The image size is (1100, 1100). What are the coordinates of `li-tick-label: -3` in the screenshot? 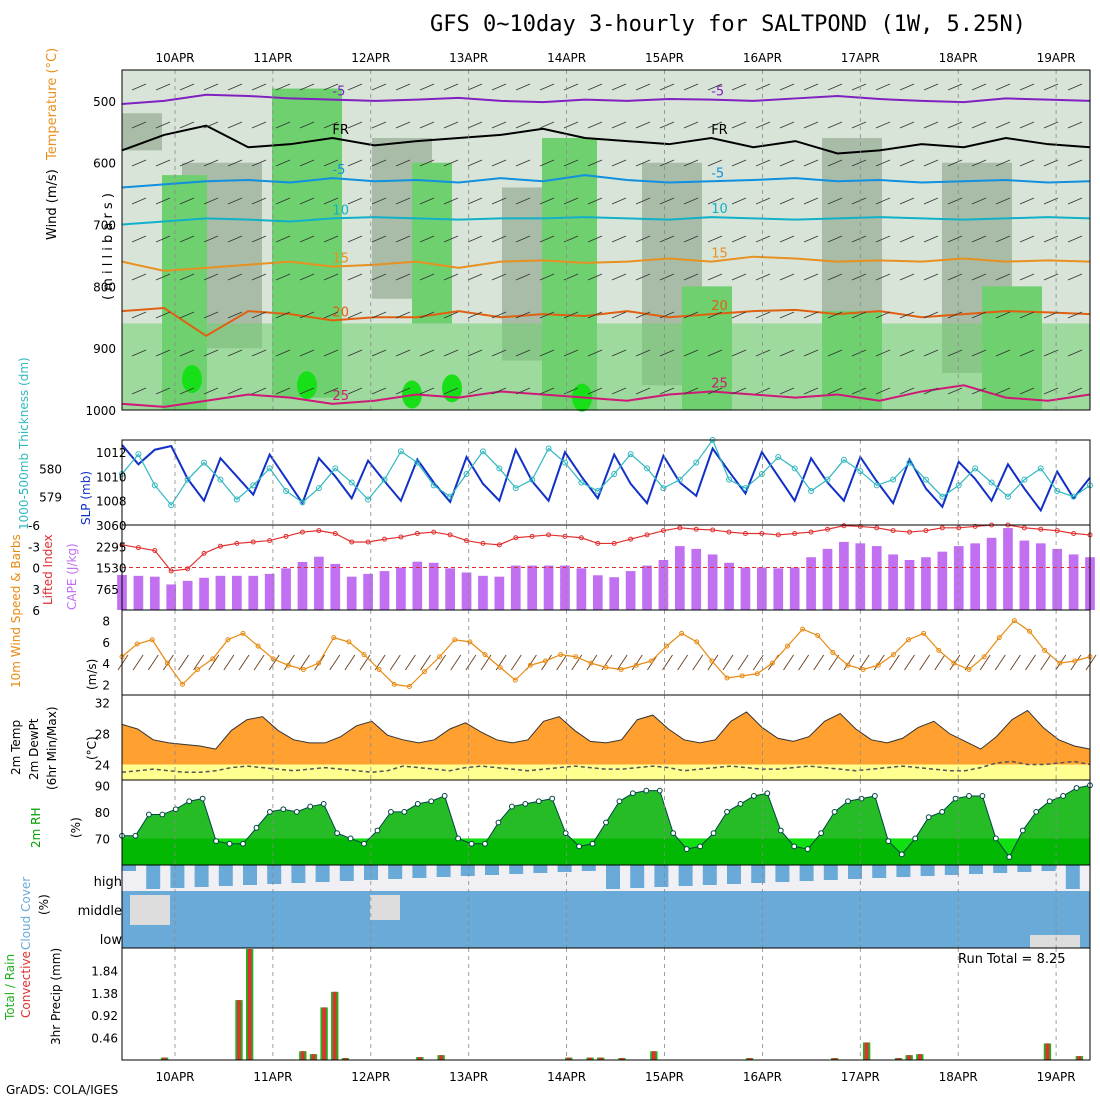 It's located at (34, 547).